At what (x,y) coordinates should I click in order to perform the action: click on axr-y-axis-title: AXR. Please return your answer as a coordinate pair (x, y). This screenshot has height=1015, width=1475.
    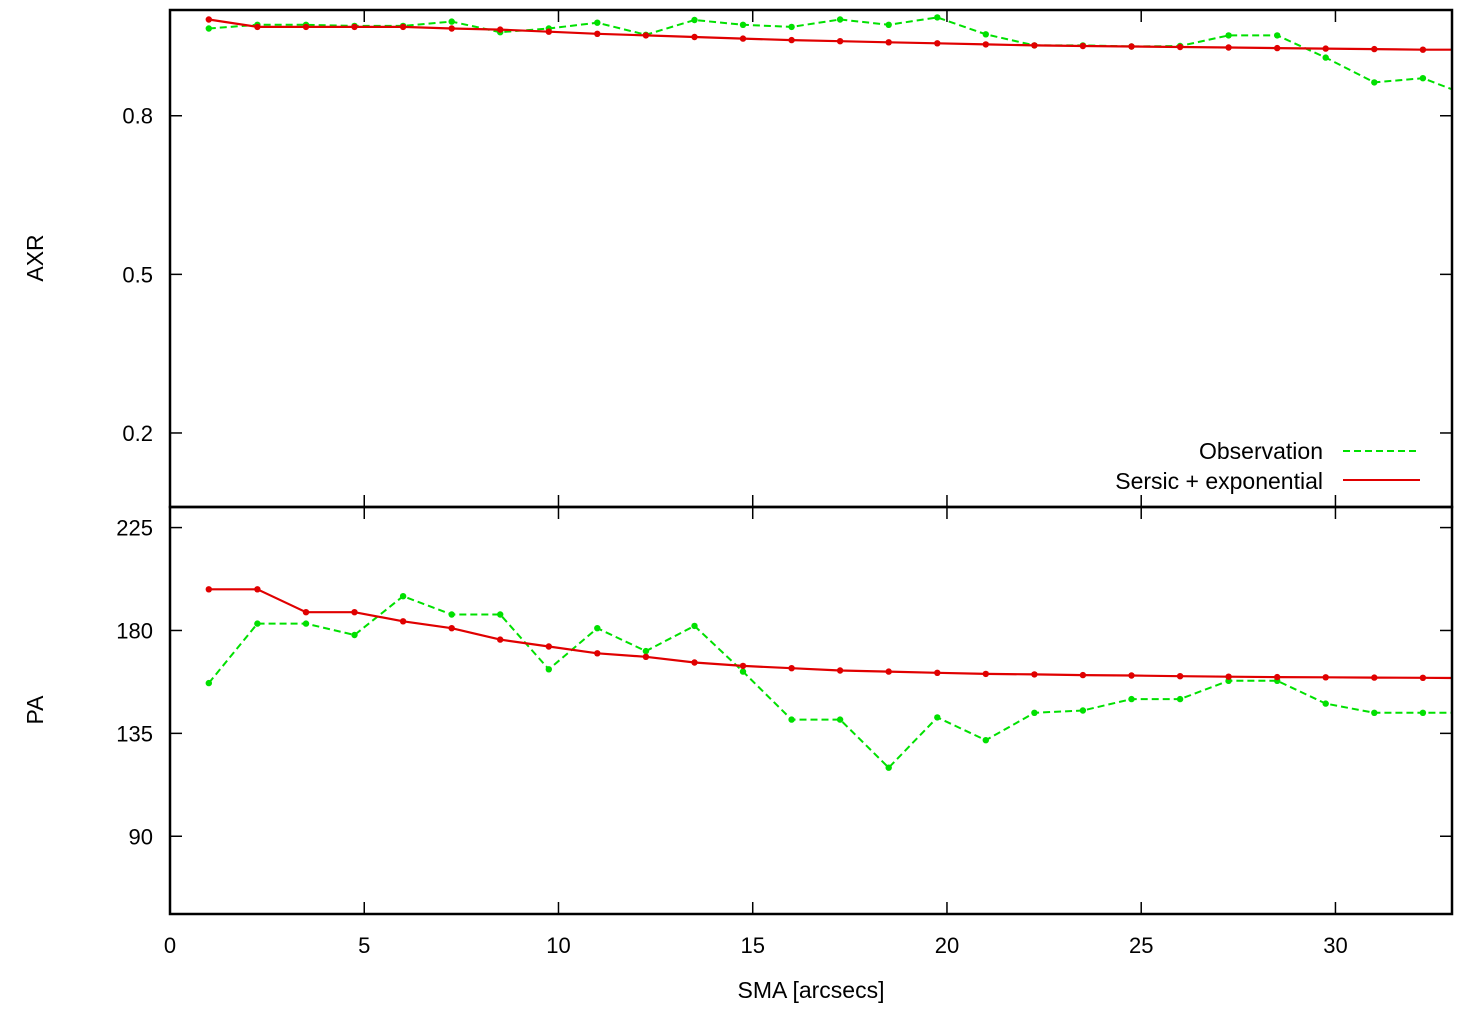
    Looking at the image, I should click on (35, 257).